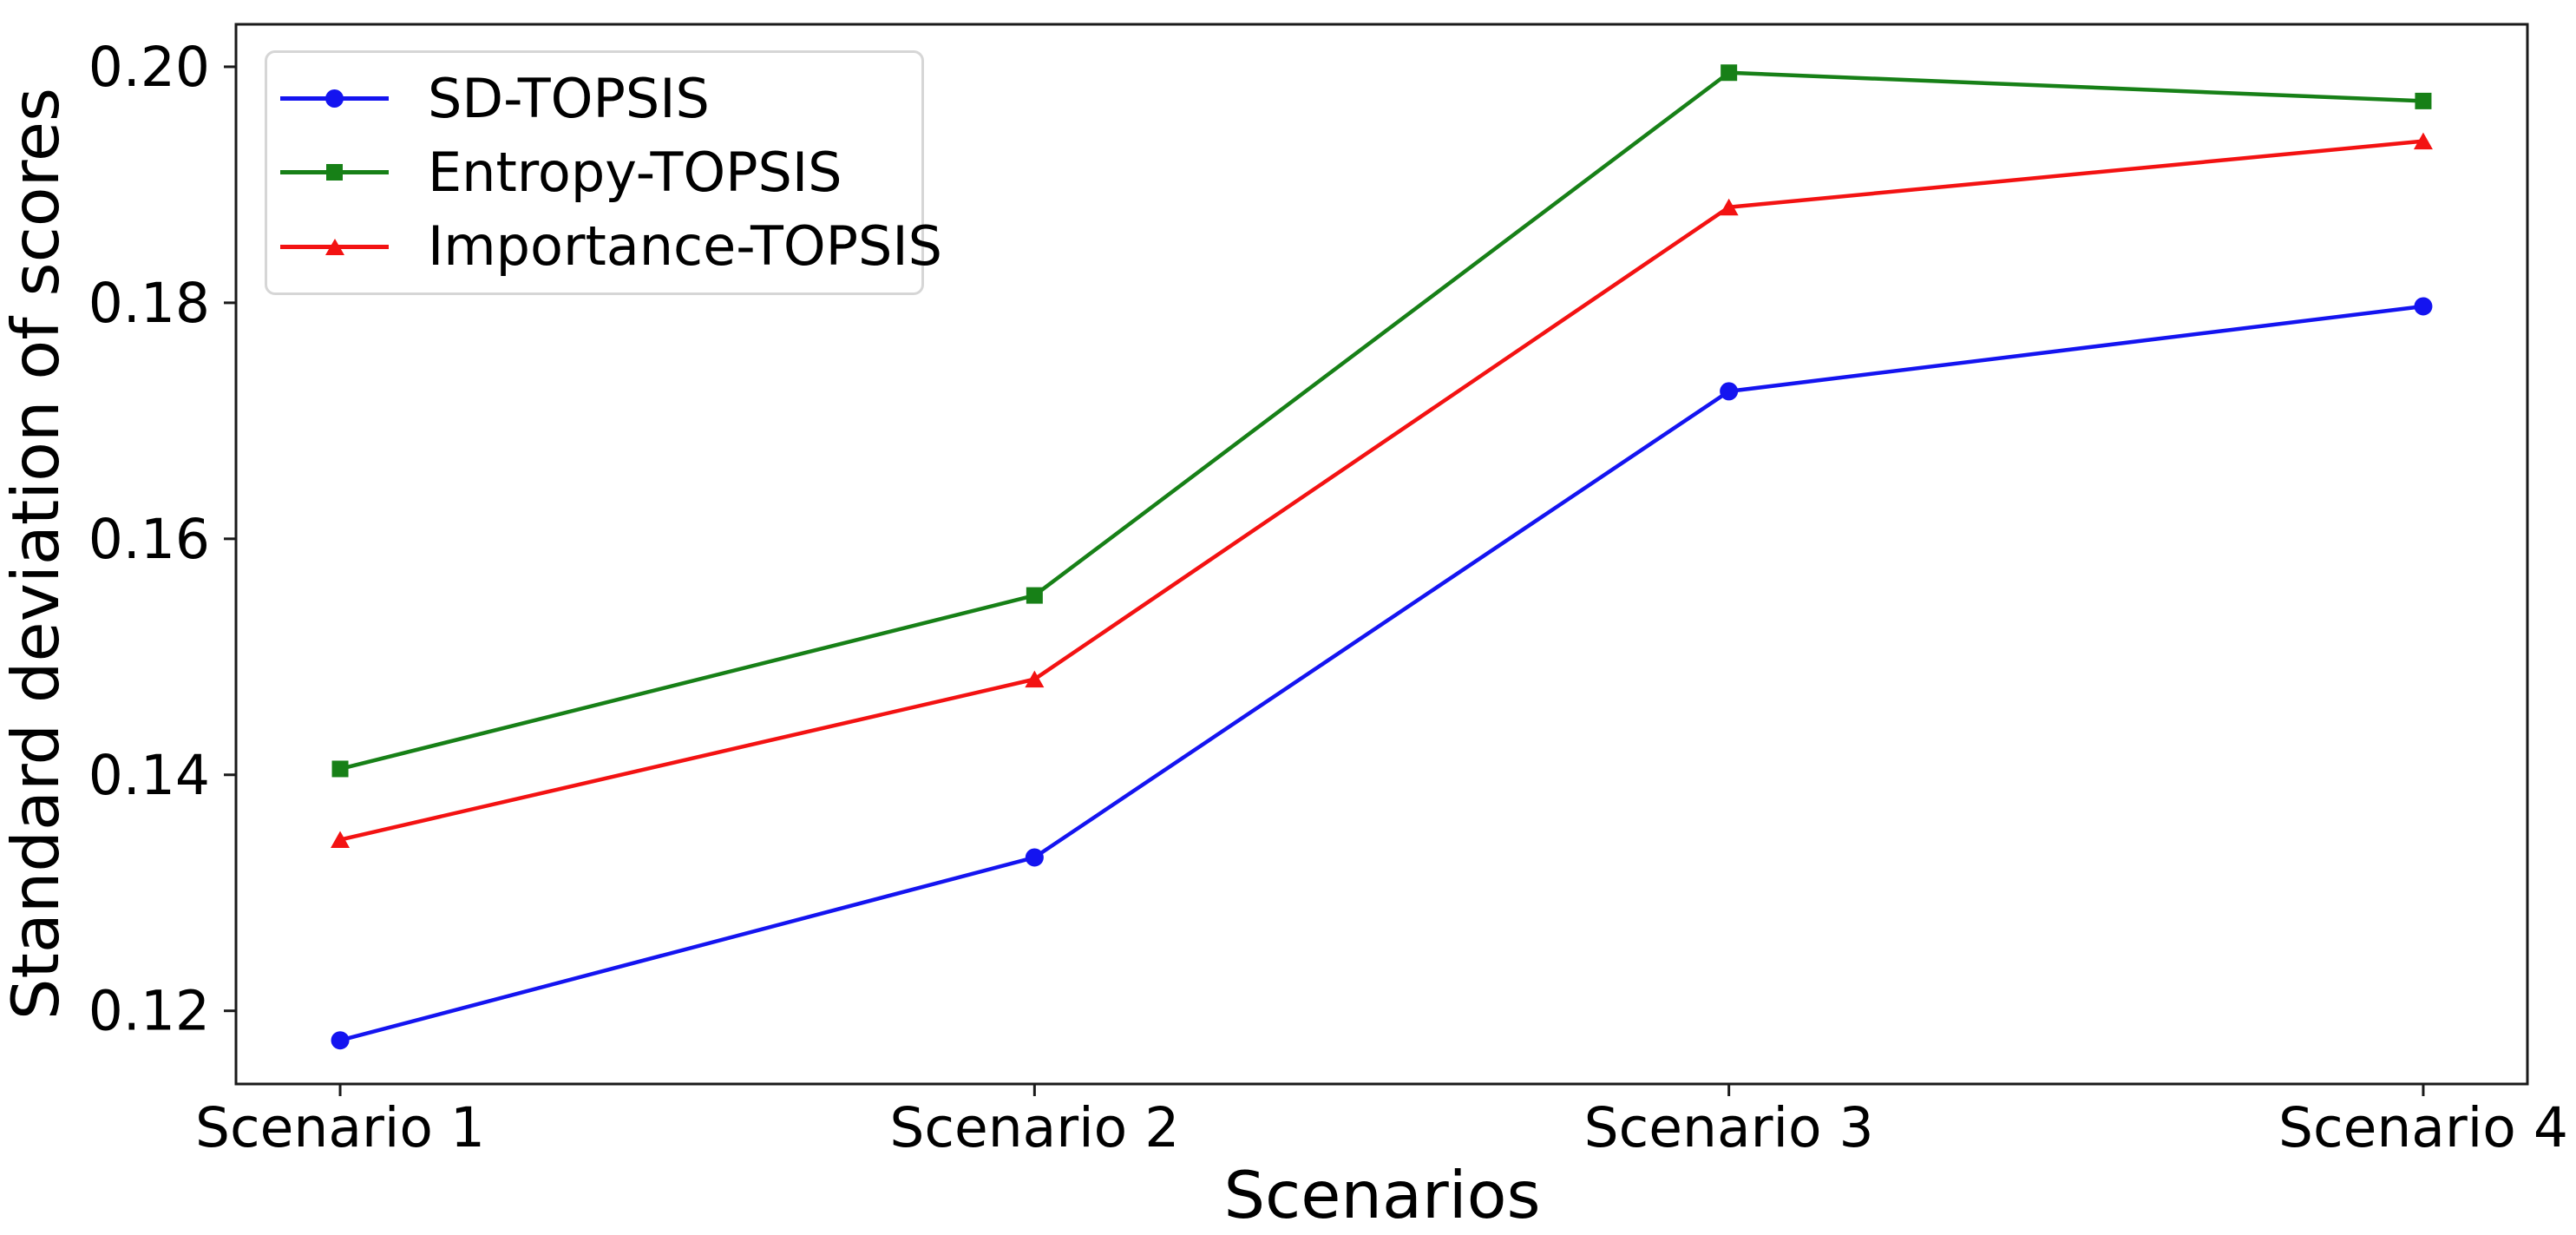 Image resolution: width=2576 pixels, height=1235 pixels. Describe the element at coordinates (635, 172) in the screenshot. I see `legend-label: Entropy-TOPSIS` at that location.